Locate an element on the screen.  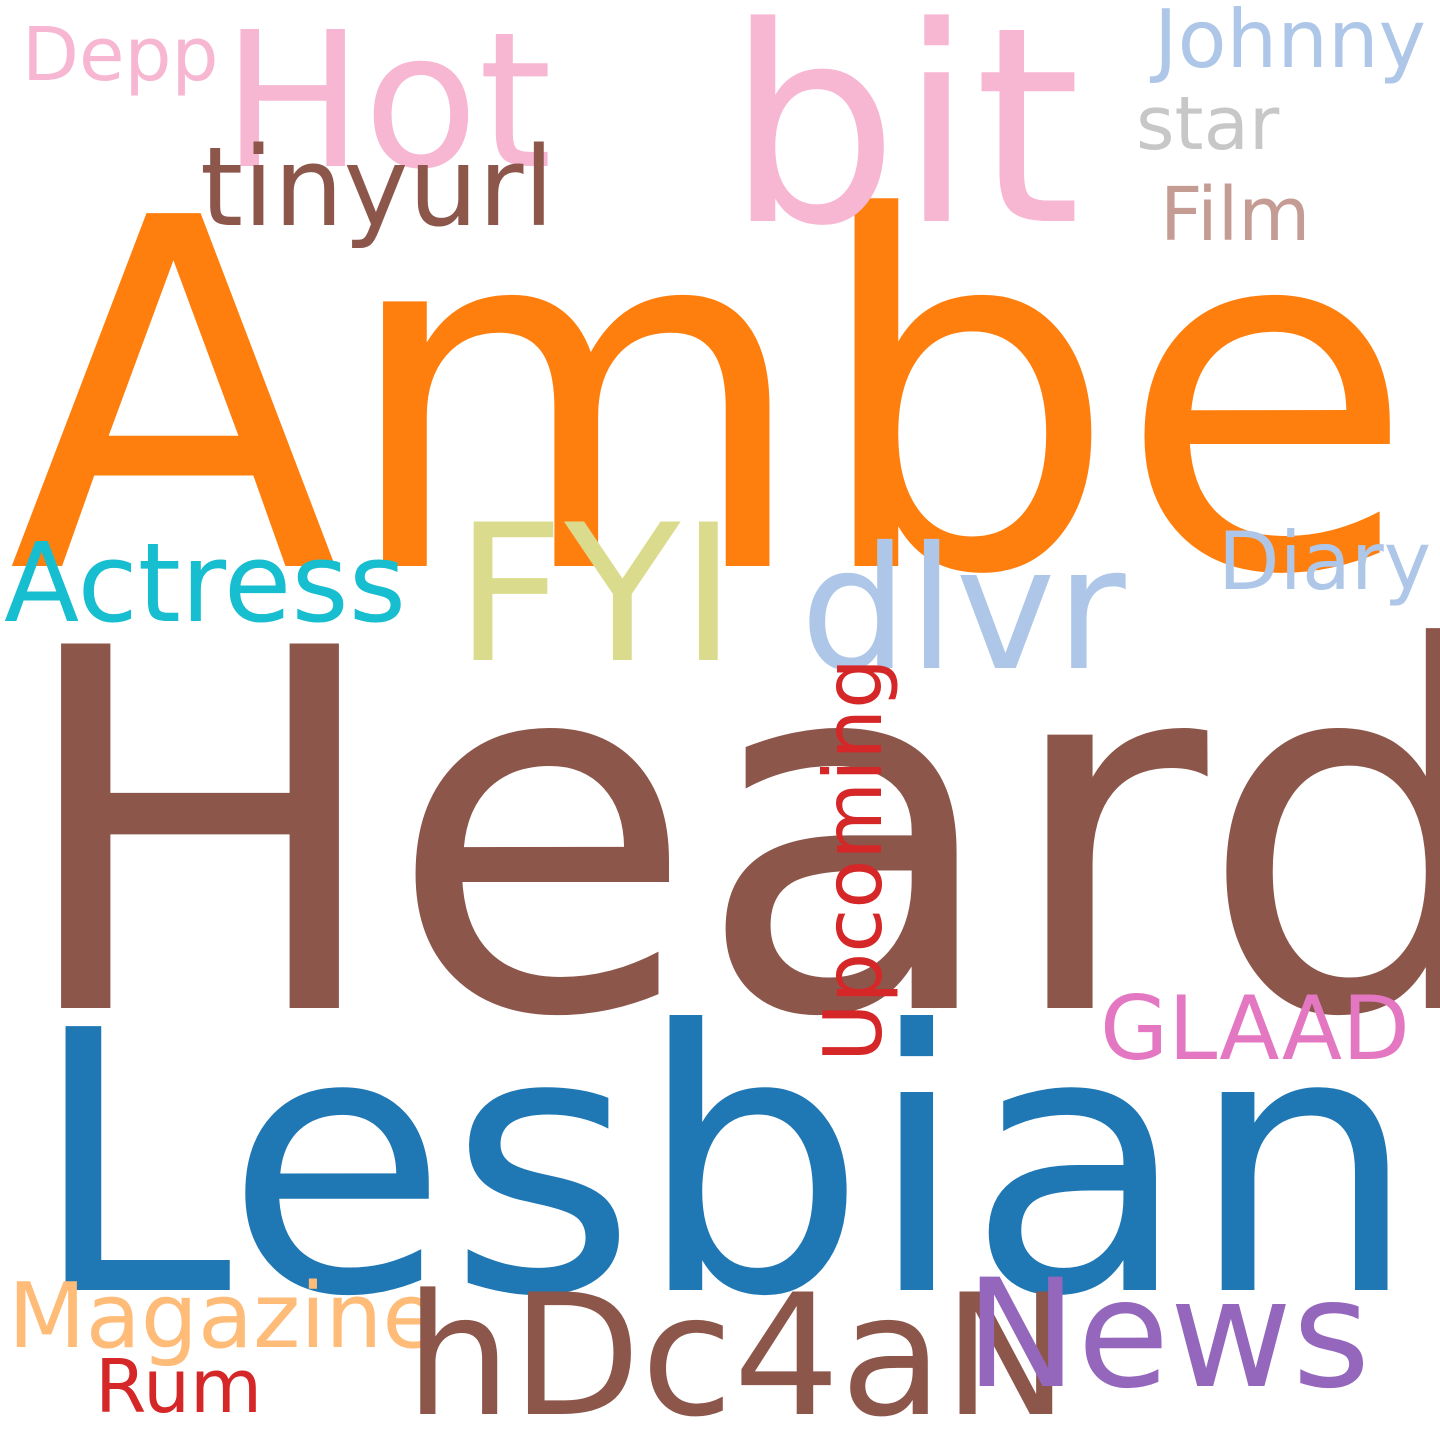
word-hdc4an: hDc4aN is located at coordinates (737, 1349).